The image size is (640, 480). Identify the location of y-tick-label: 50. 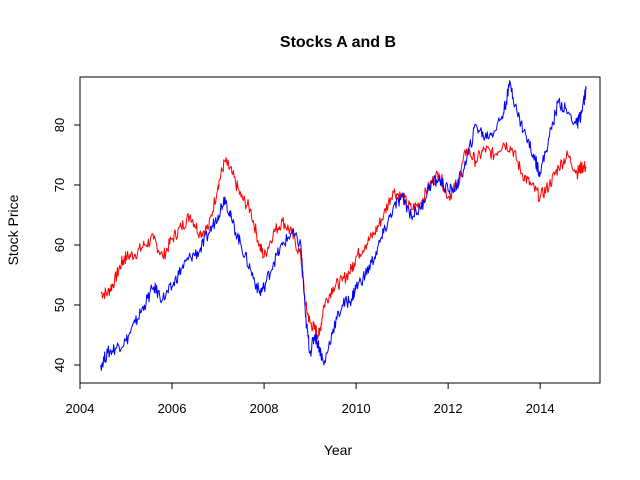
(59, 305).